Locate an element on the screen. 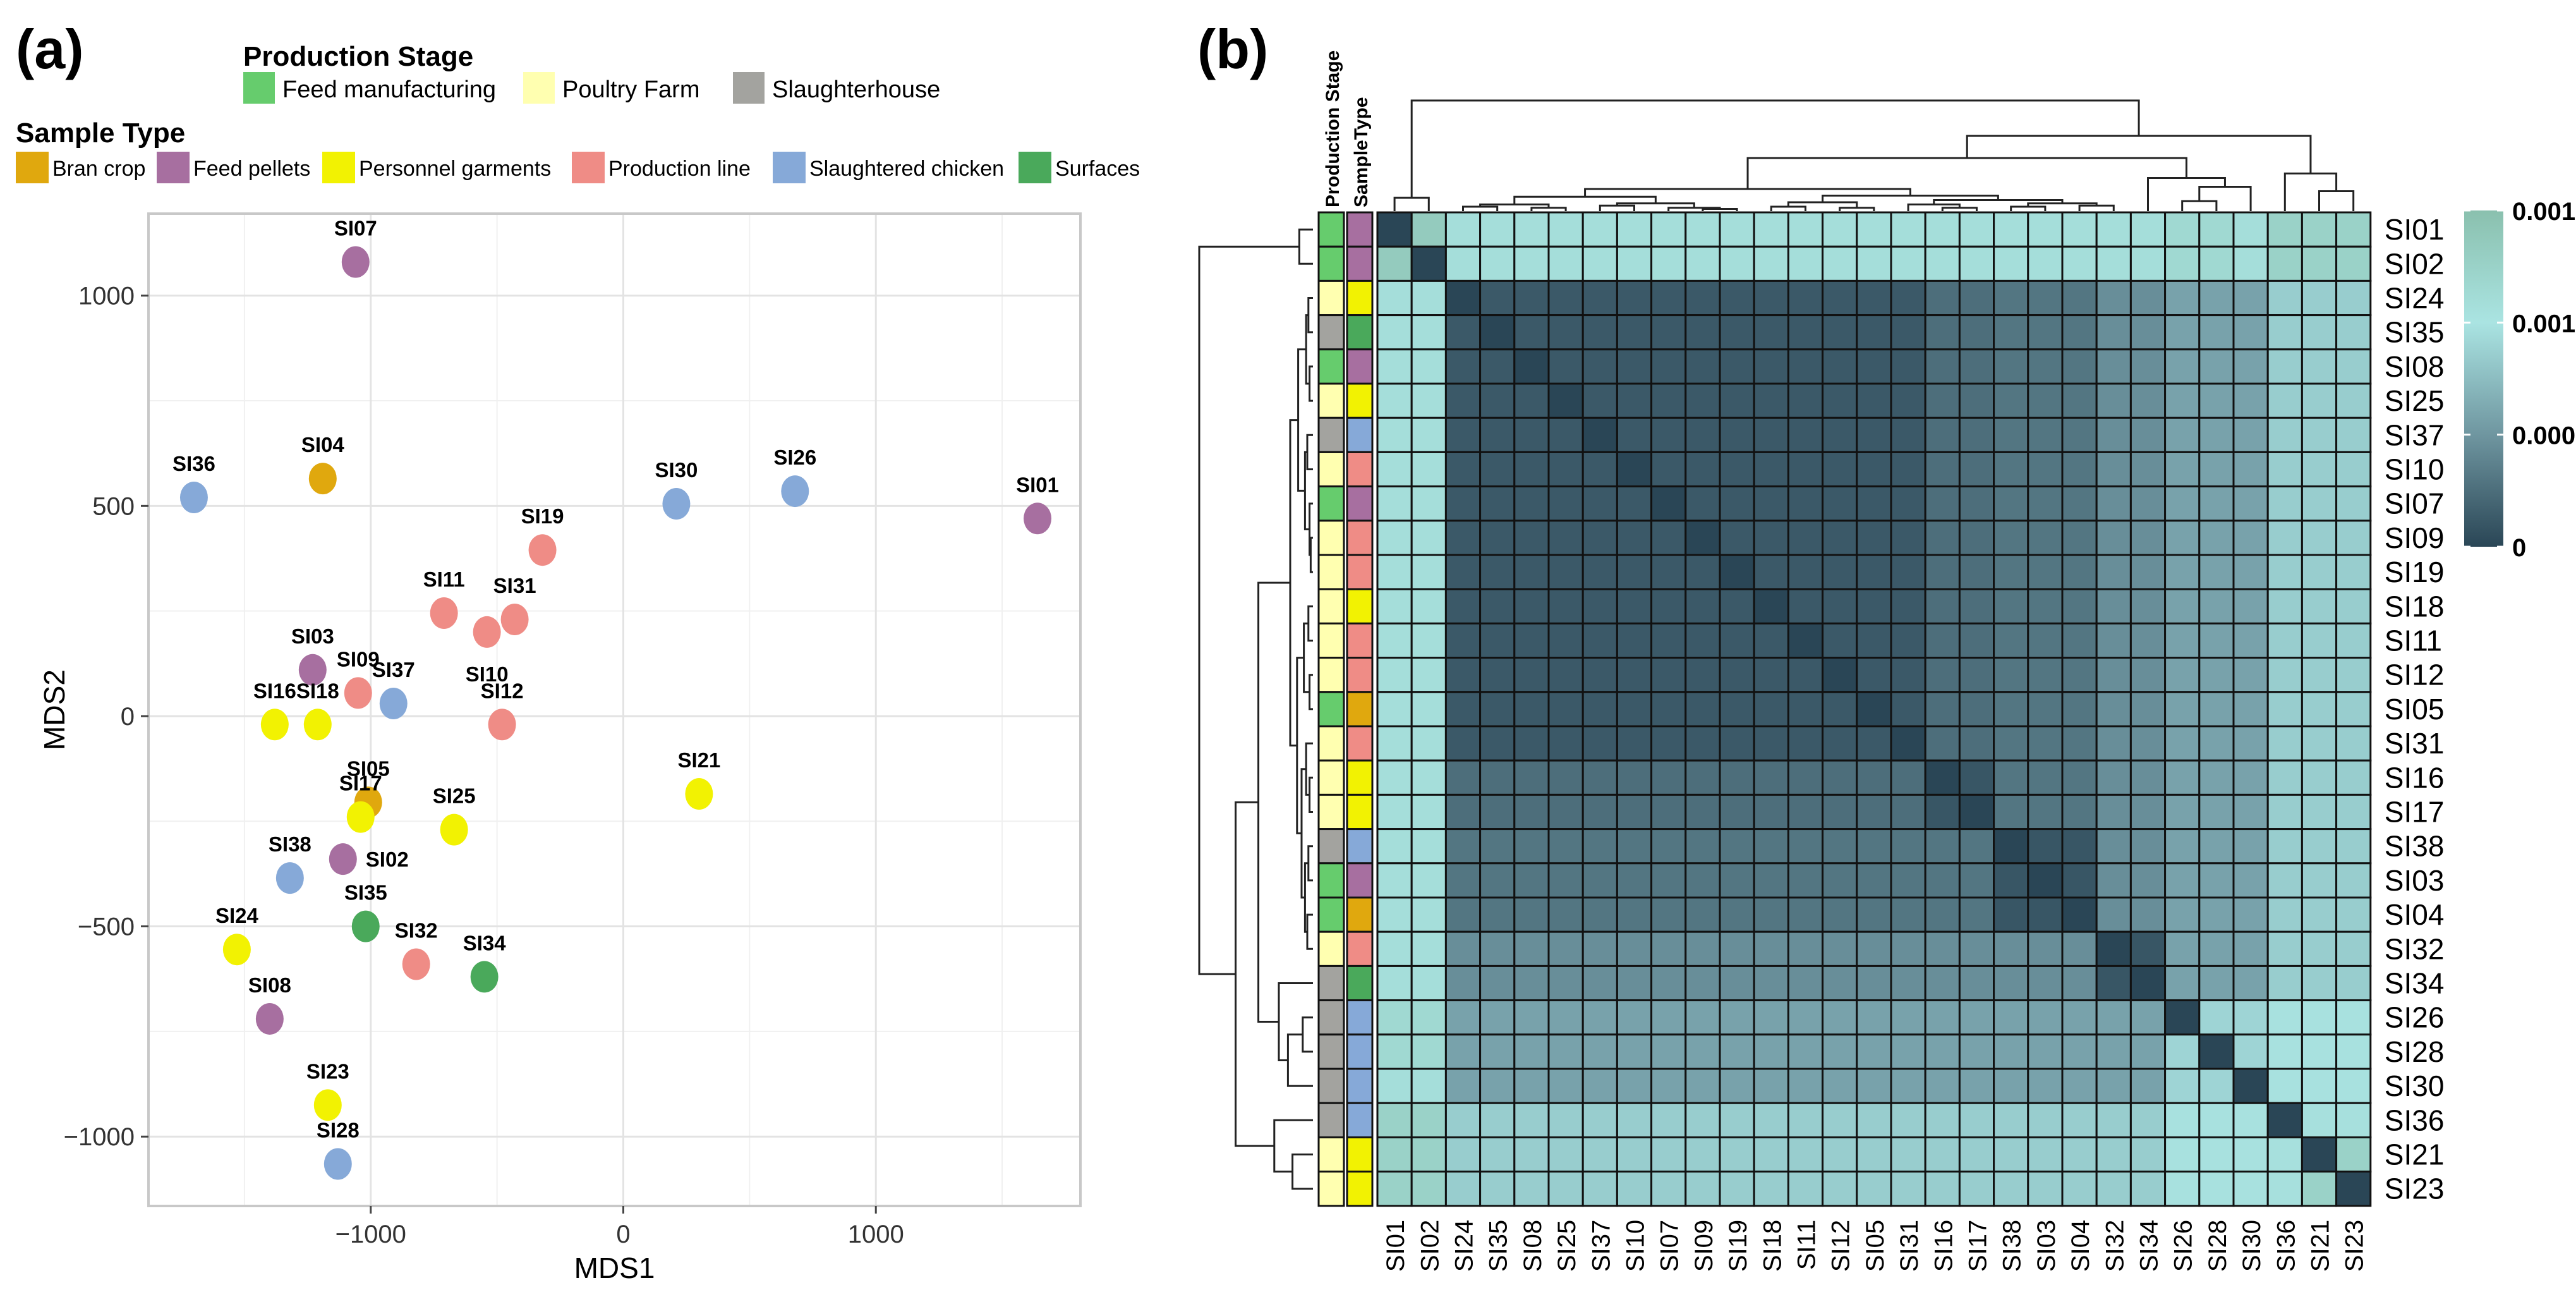 This screenshot has height=1297, width=2576. row-label: SI07 is located at coordinates (2415, 503).